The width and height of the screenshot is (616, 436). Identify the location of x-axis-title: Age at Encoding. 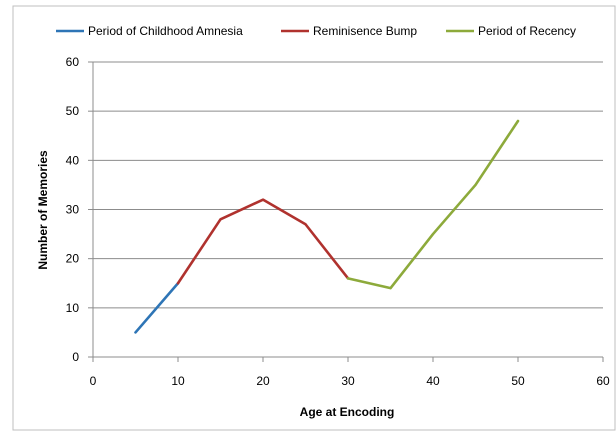
(347, 412).